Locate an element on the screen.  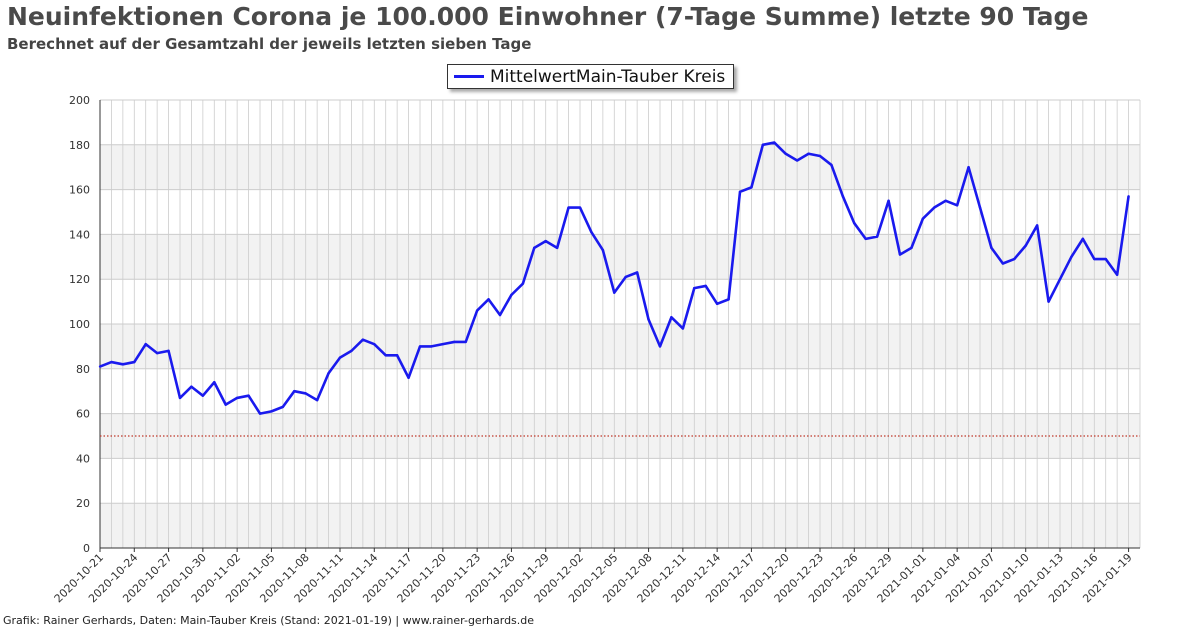
y-tick-label: 20 is located at coordinates (83, 503).